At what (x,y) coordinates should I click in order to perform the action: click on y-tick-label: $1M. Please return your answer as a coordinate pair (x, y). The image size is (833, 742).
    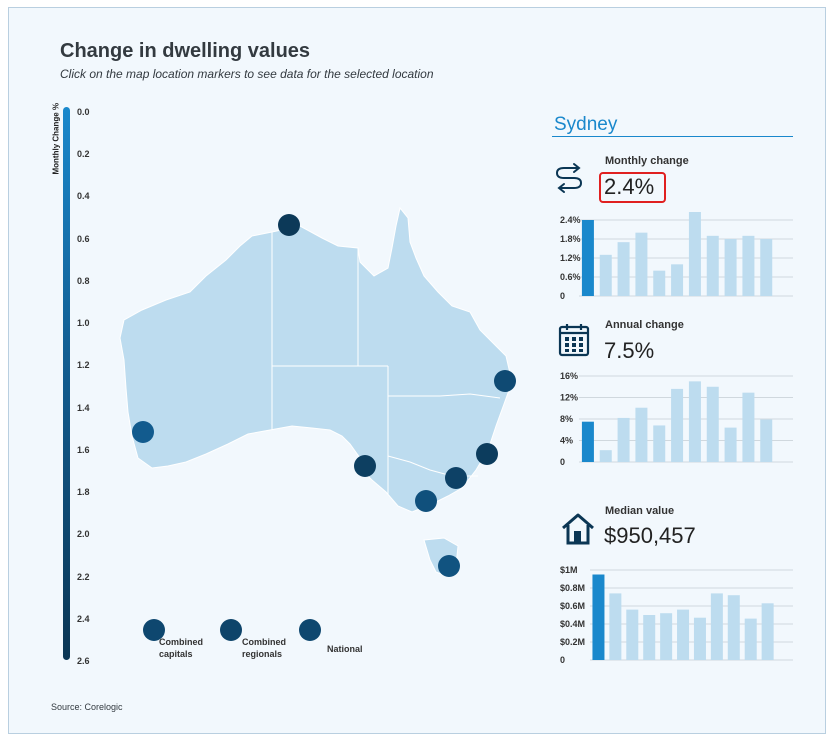
    Looking at the image, I should click on (569, 570).